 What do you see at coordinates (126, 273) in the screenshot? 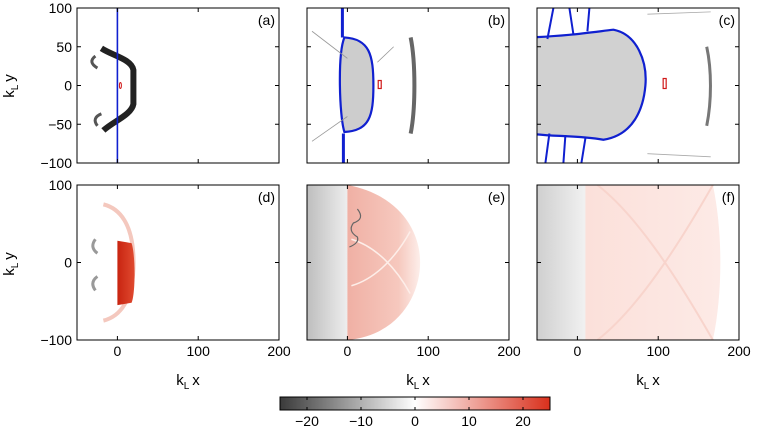
I see `hot-electron-region` at bounding box center [126, 273].